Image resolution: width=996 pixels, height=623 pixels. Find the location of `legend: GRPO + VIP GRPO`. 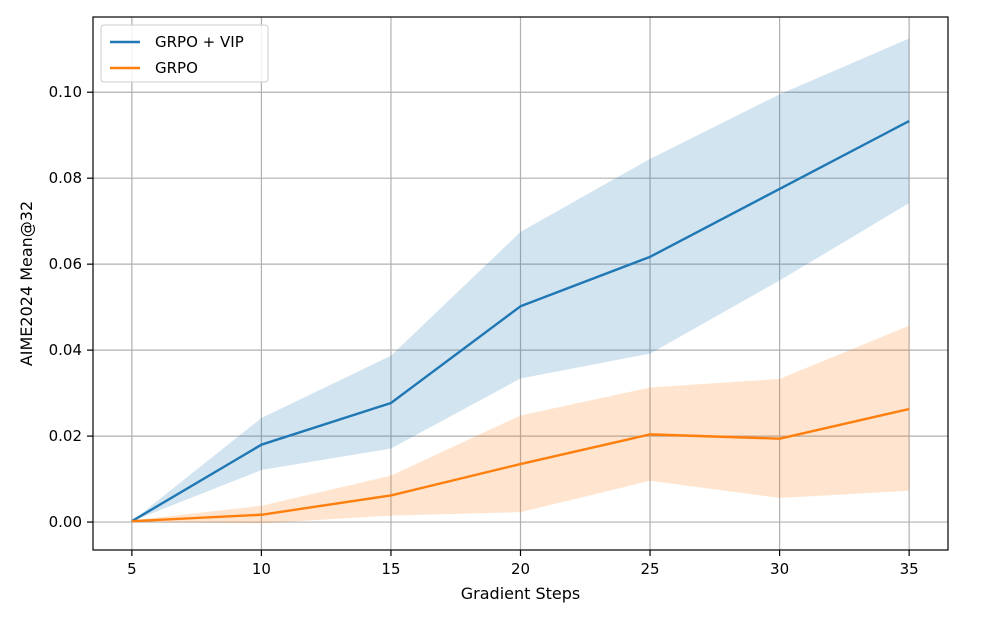

legend: GRPO + VIP GRPO is located at coordinates (184, 53).